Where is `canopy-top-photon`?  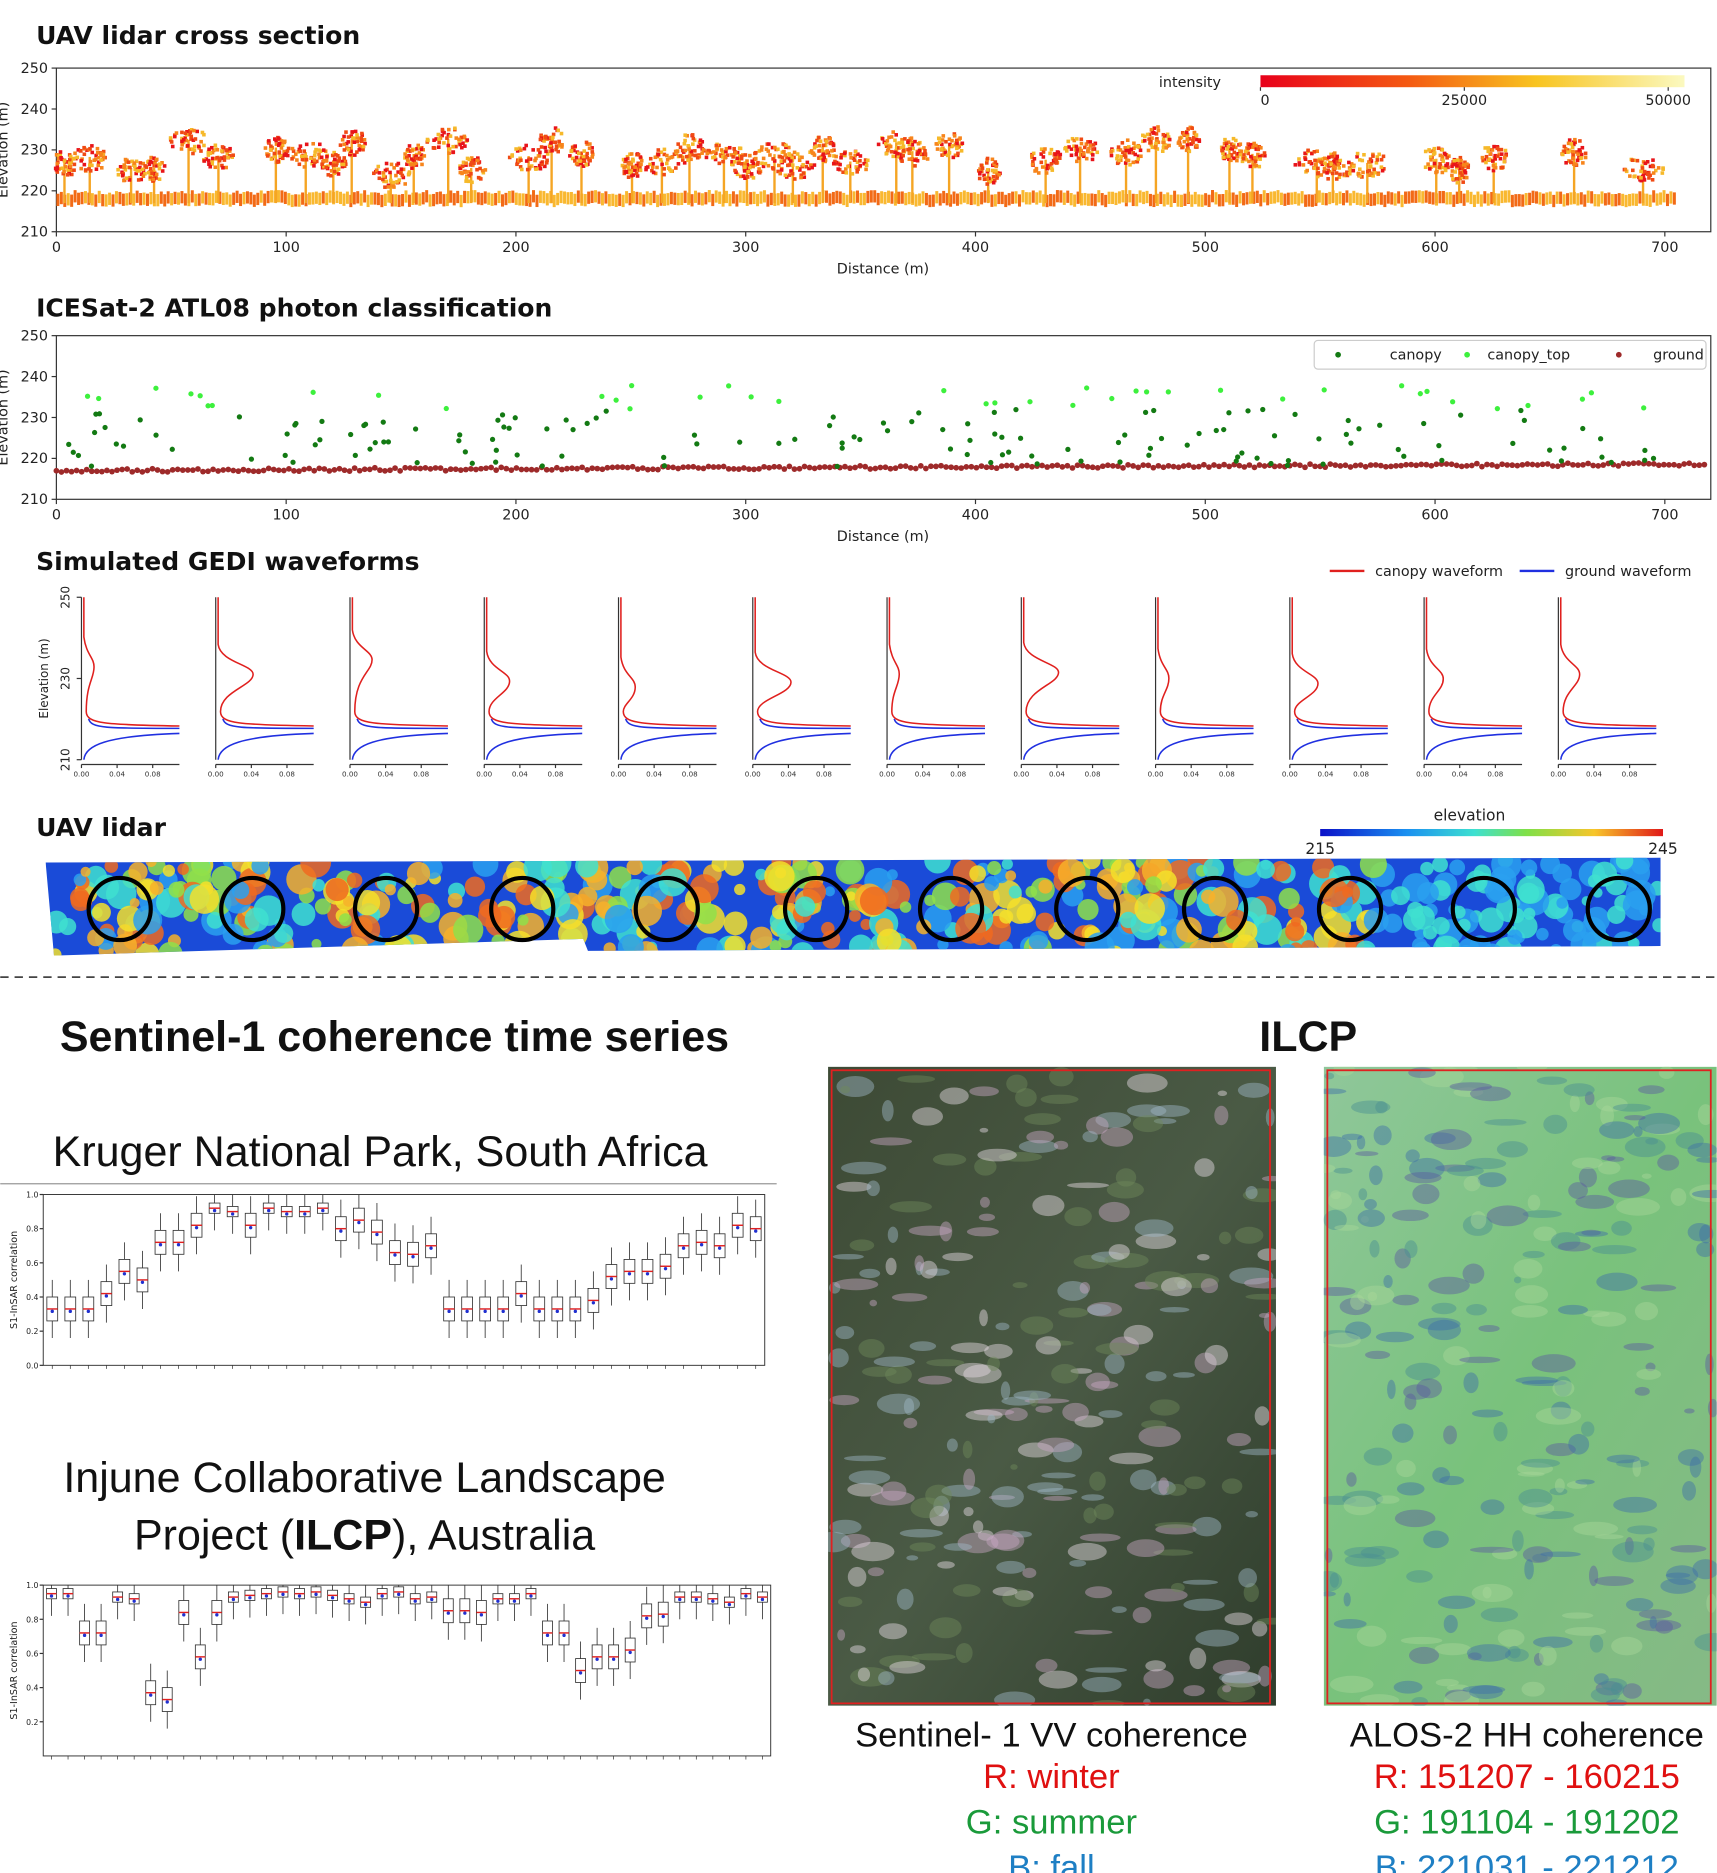
canopy-top-photon is located at coordinates (1073, 405).